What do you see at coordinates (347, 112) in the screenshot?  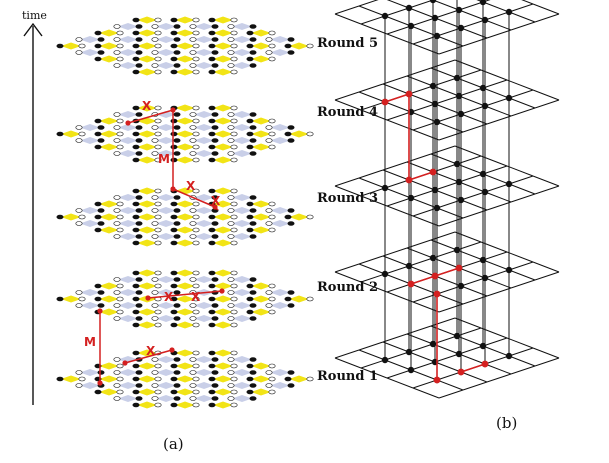 I see `round-label: Round 4` at bounding box center [347, 112].